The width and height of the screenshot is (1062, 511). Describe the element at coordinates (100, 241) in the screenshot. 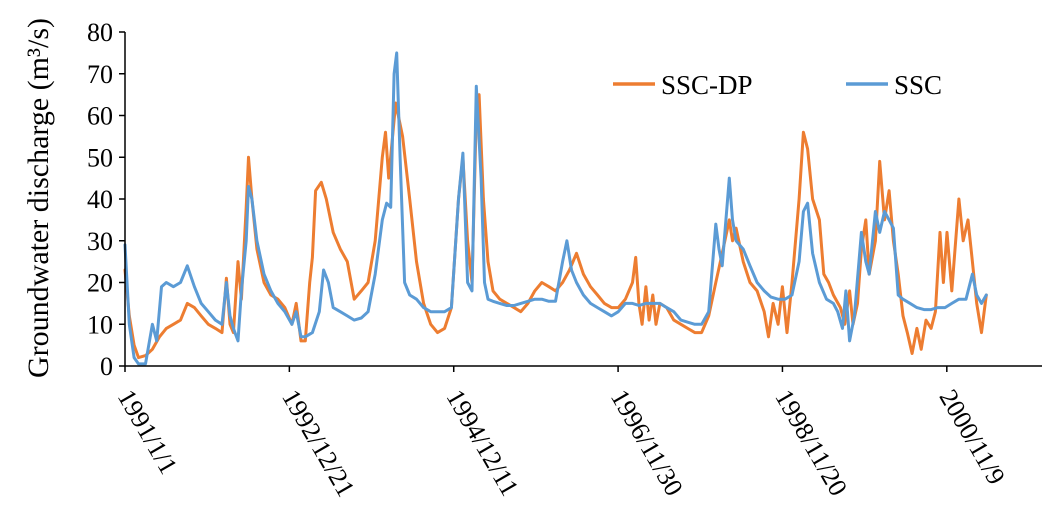

I see `y-tick-label: 30` at that location.